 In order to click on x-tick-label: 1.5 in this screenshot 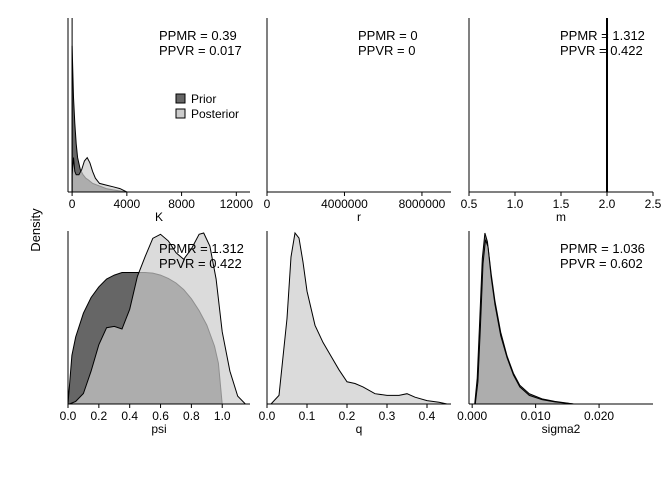, I will do `click(561, 204)`.